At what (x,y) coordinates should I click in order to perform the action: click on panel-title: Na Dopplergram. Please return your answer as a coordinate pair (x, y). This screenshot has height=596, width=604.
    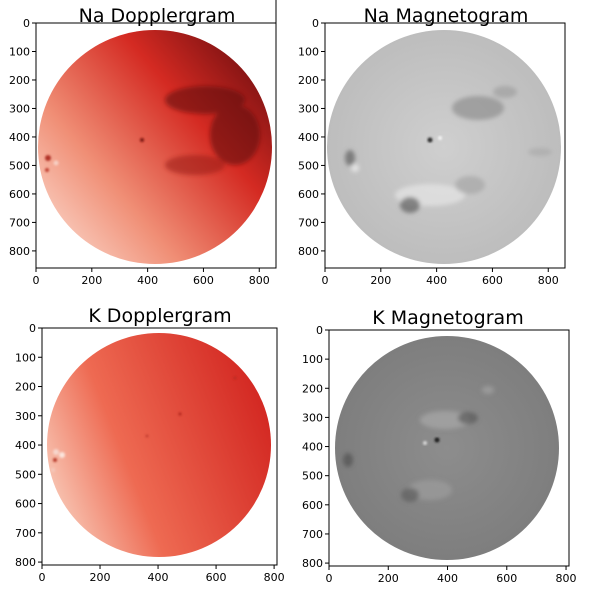
    Looking at the image, I should click on (157, 16).